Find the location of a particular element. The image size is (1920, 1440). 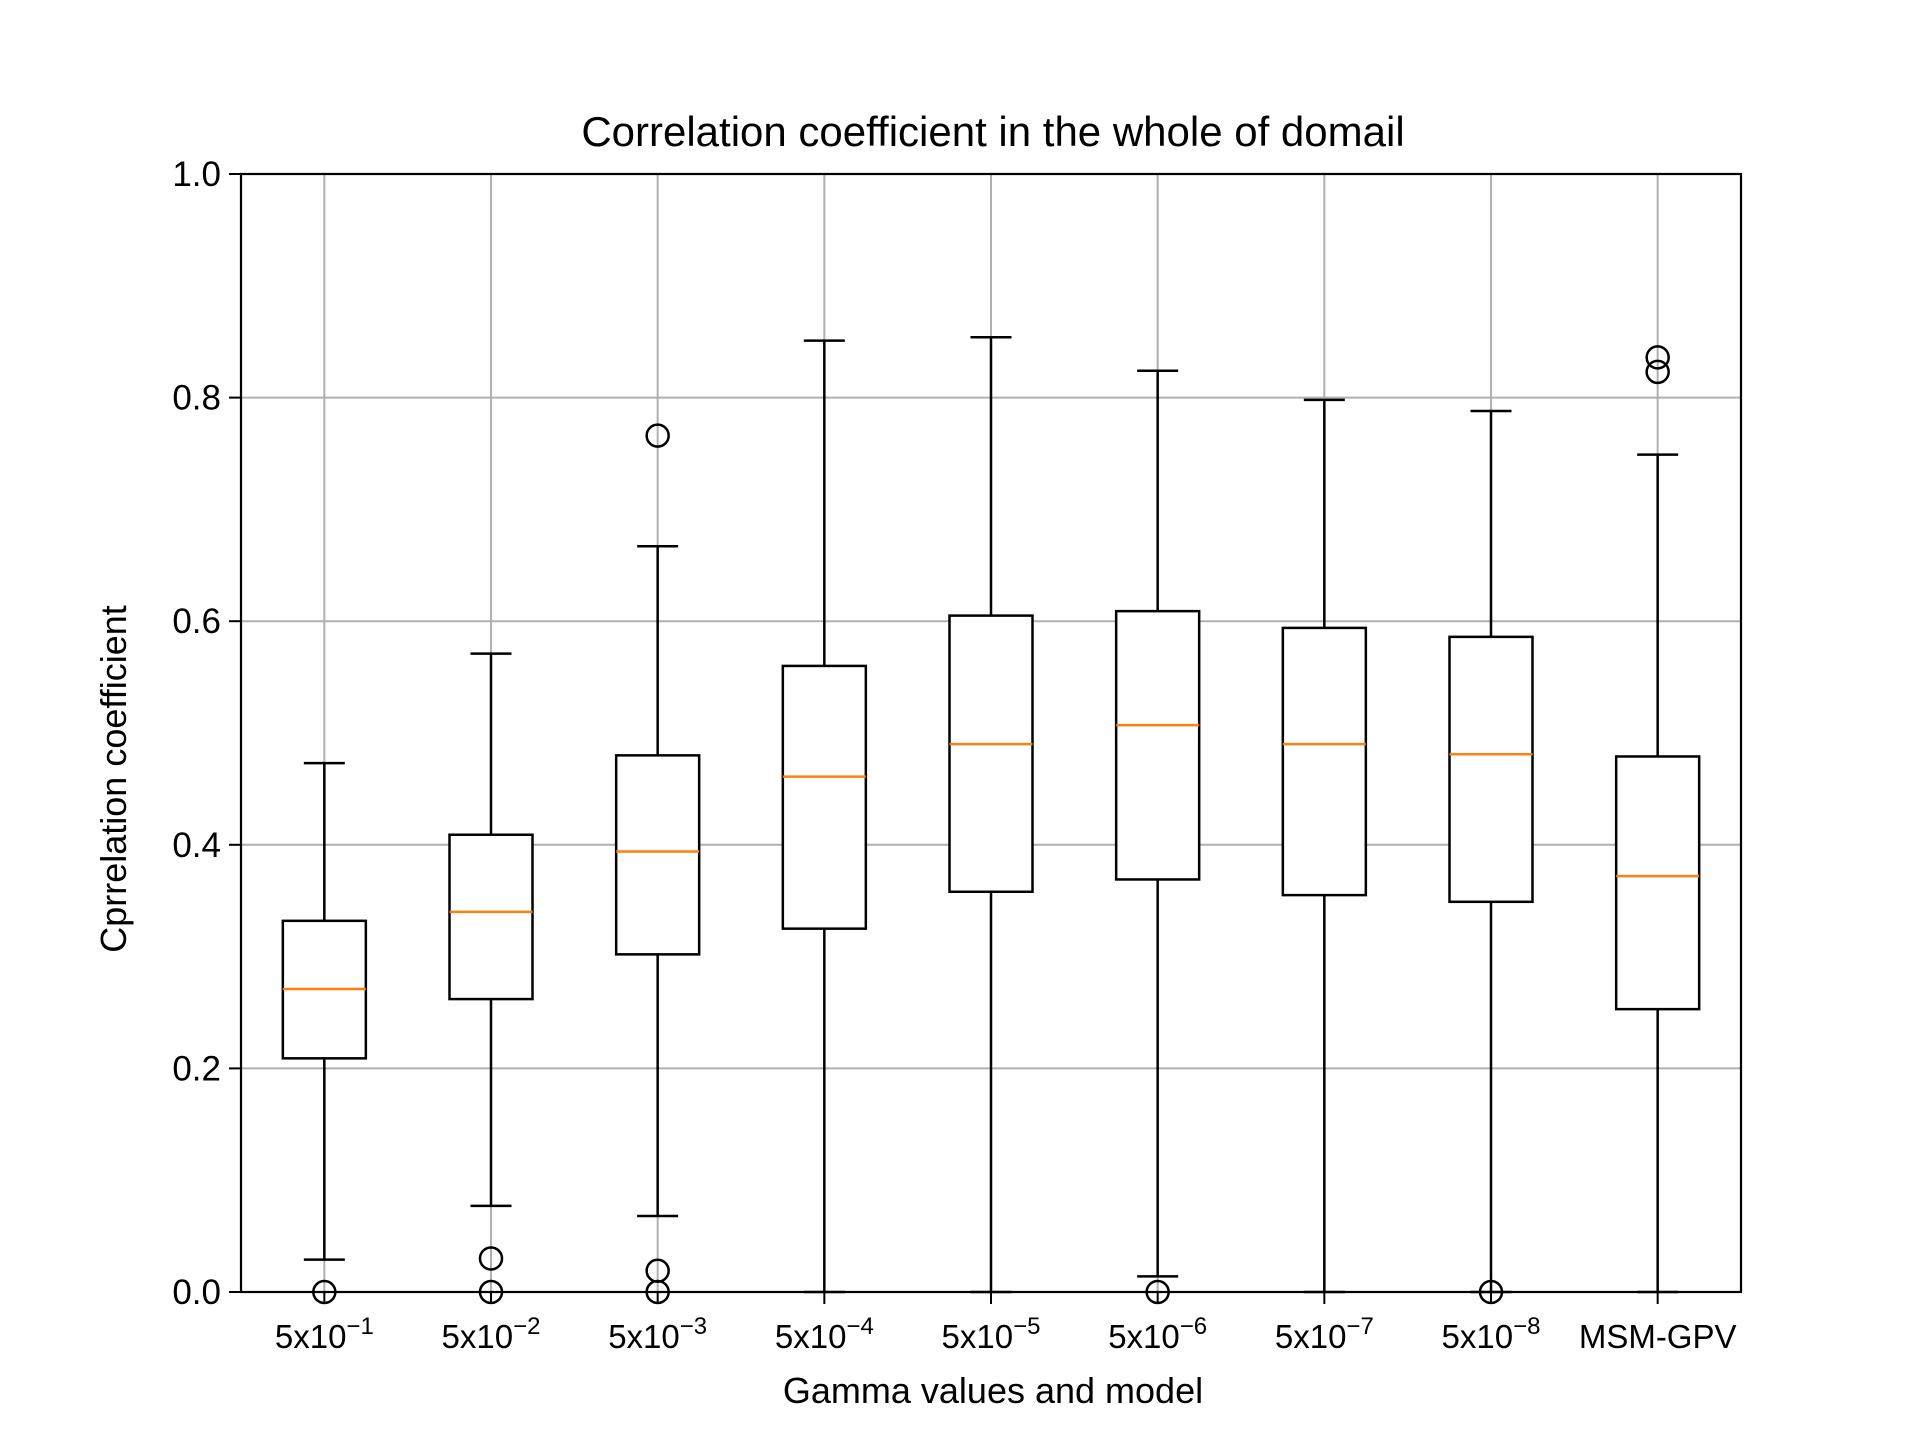

y-tick-label: 0.4 is located at coordinates (196, 845).